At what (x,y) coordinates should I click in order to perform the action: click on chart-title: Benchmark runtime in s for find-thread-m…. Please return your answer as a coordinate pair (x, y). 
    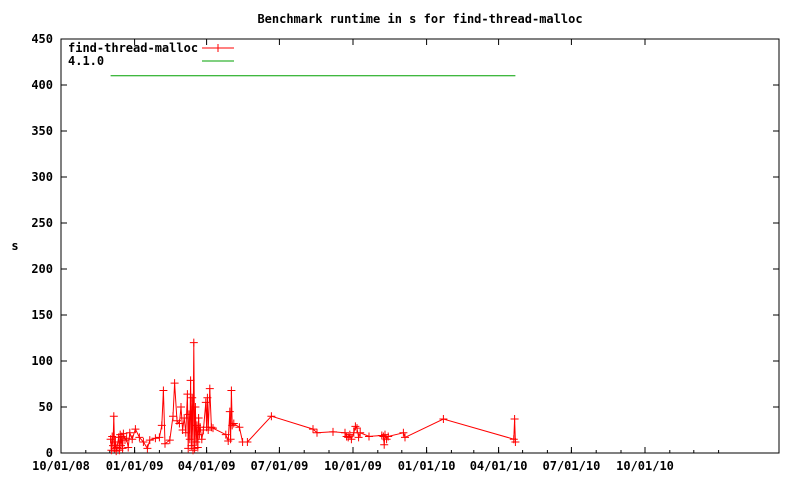
    Looking at the image, I should click on (419, 19).